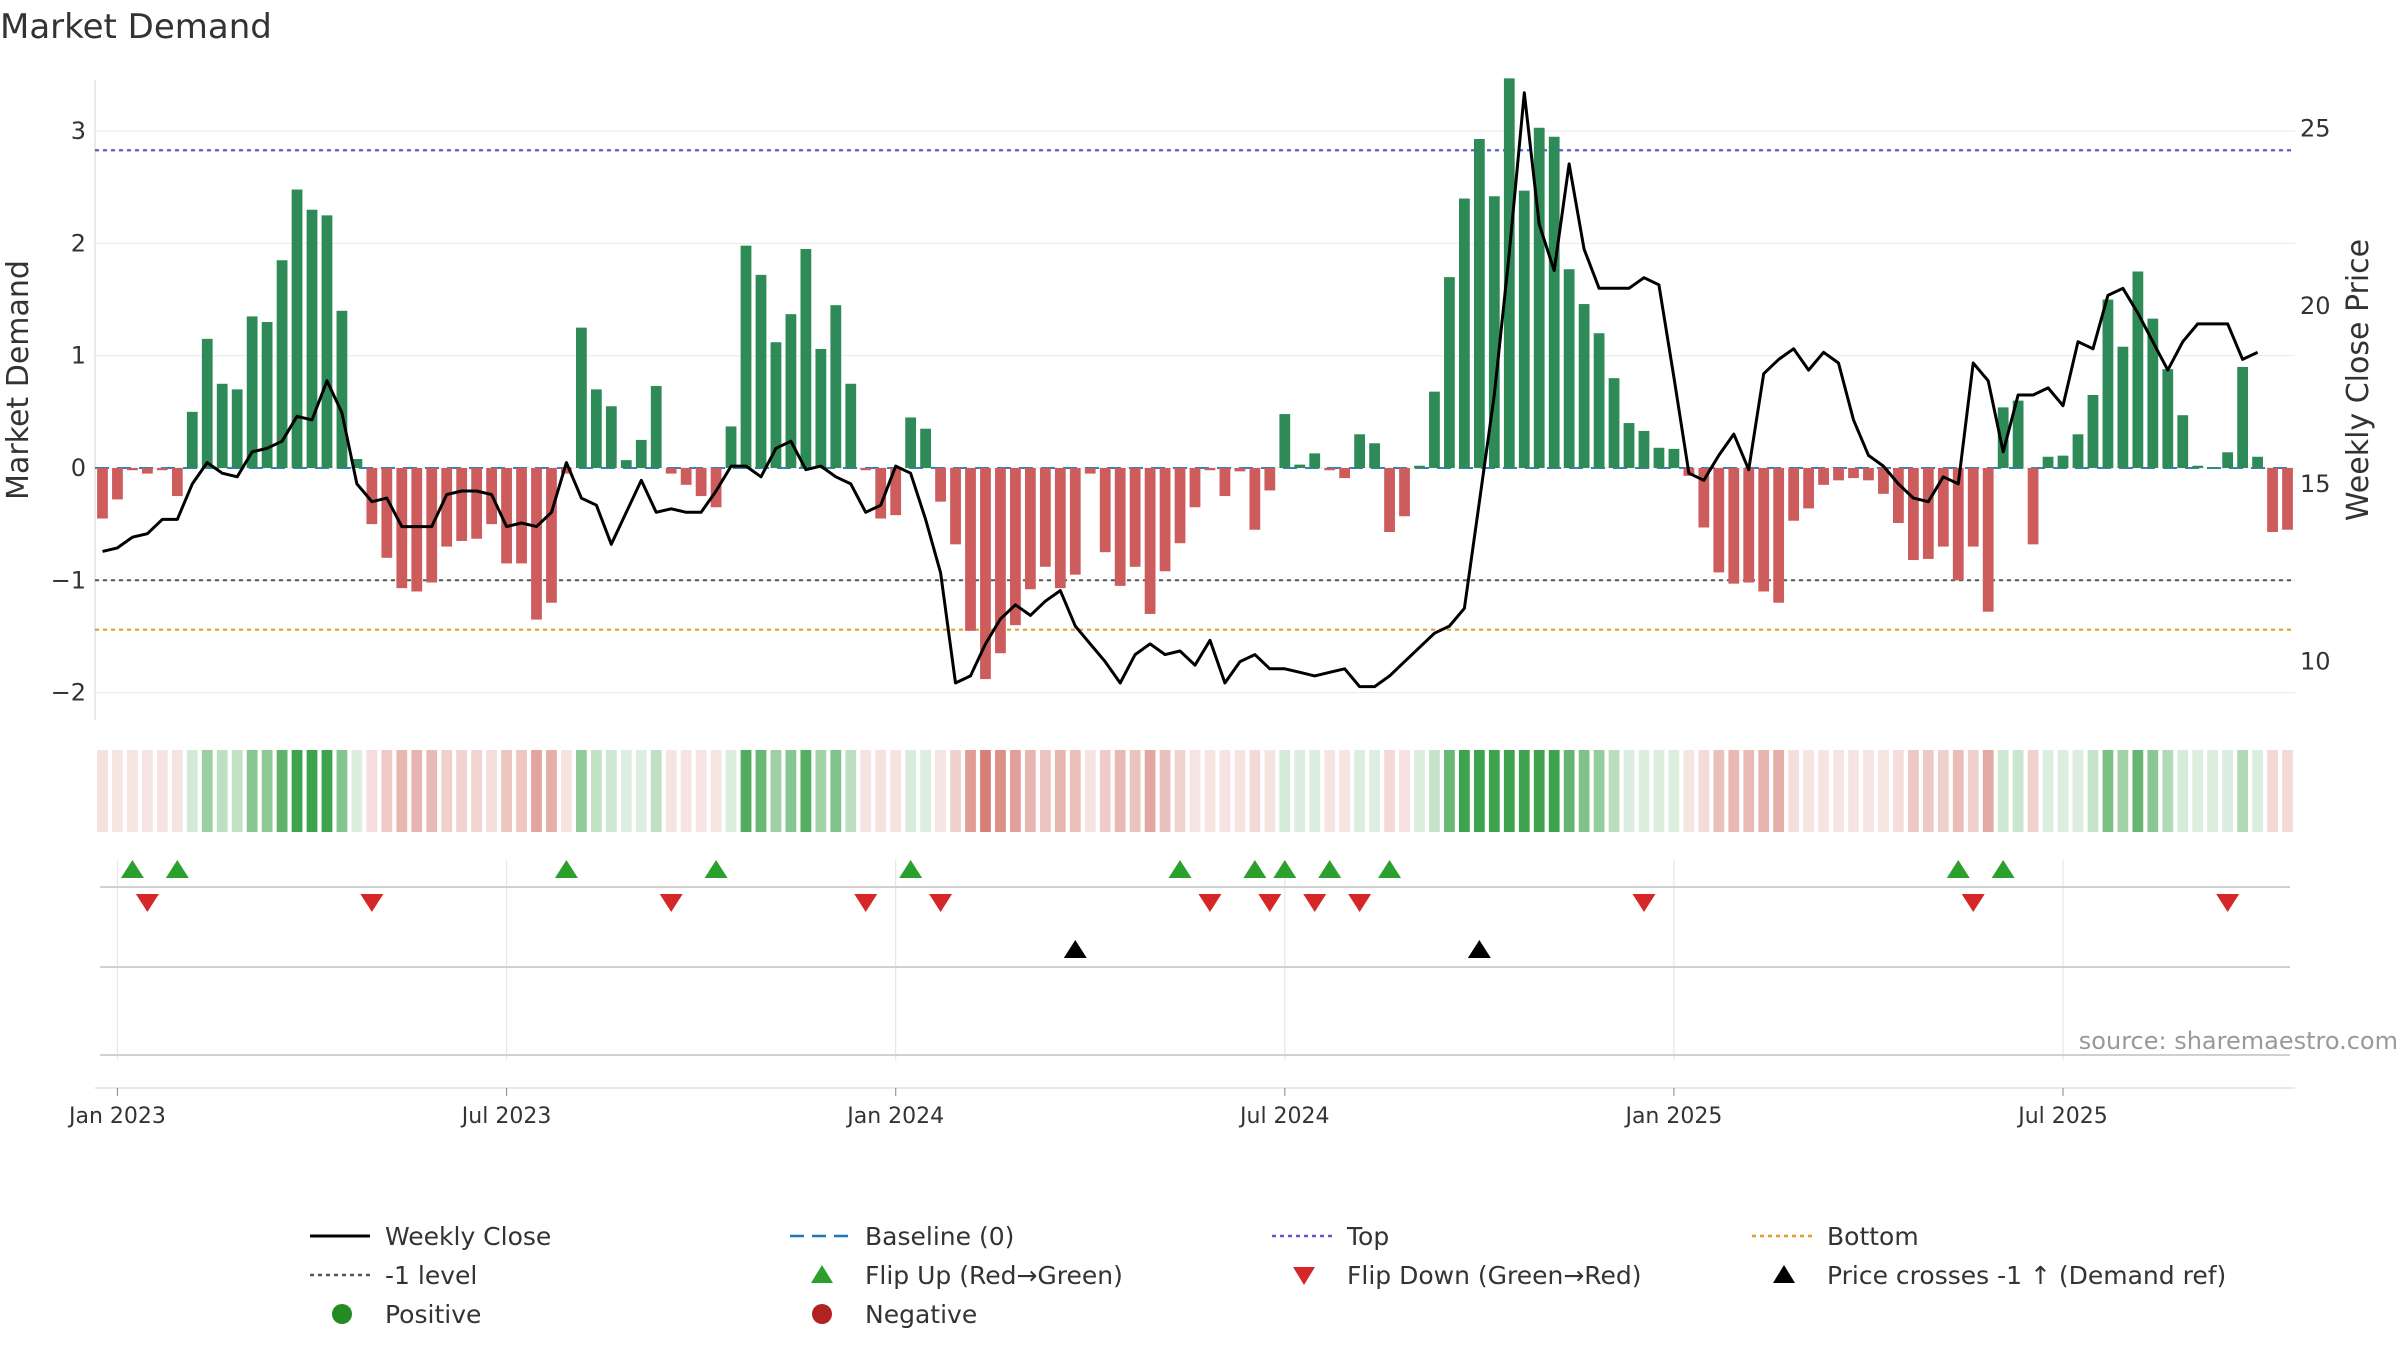  I want to click on flip-down-label: Flip Down (Green→Red), so click(1494, 1275).